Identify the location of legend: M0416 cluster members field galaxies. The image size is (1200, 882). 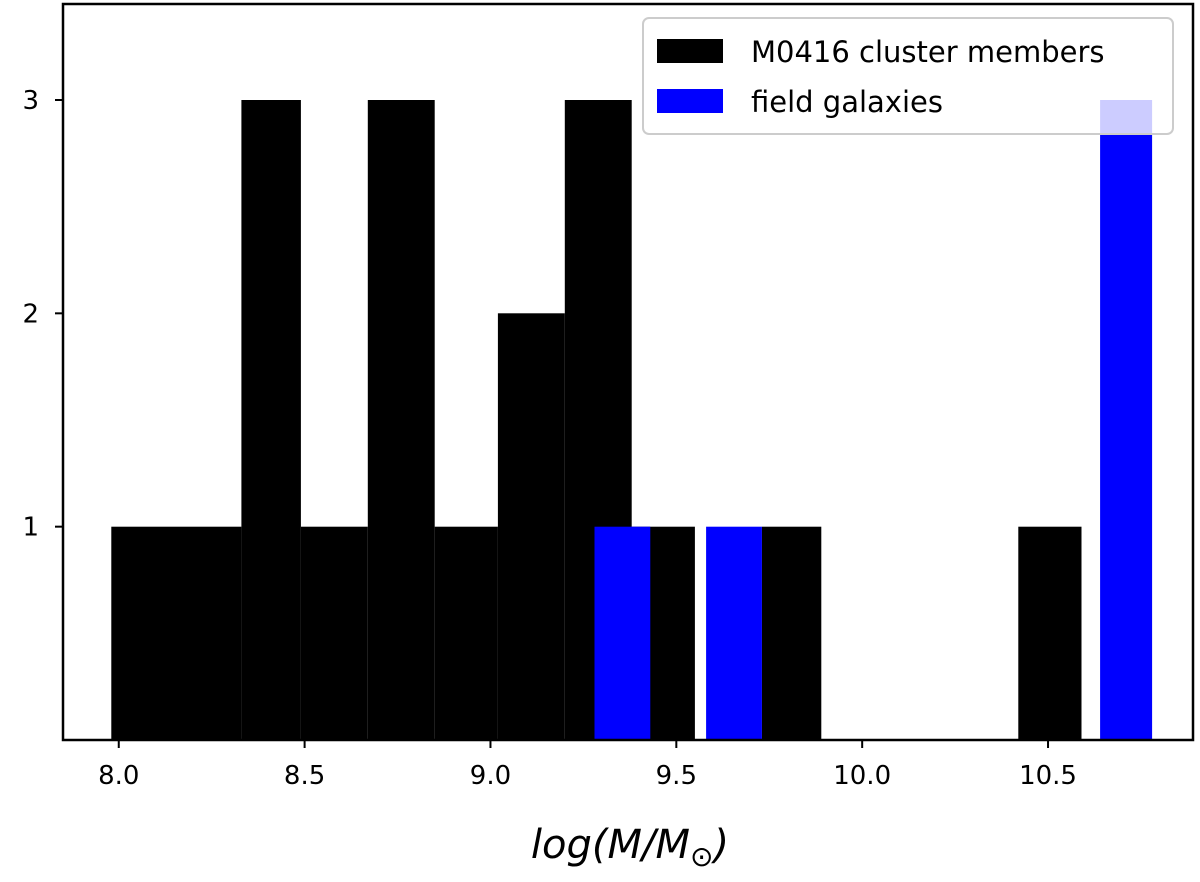
(908, 76).